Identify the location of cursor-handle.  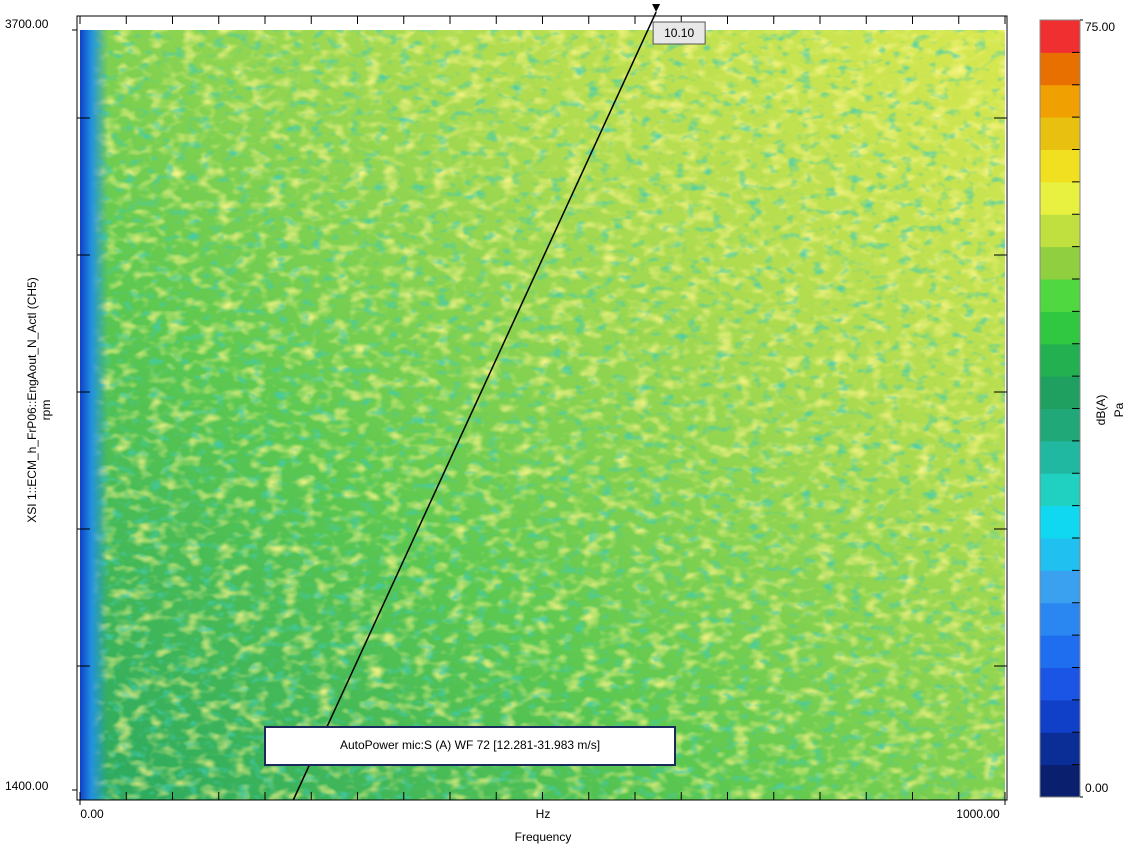
(656, 8).